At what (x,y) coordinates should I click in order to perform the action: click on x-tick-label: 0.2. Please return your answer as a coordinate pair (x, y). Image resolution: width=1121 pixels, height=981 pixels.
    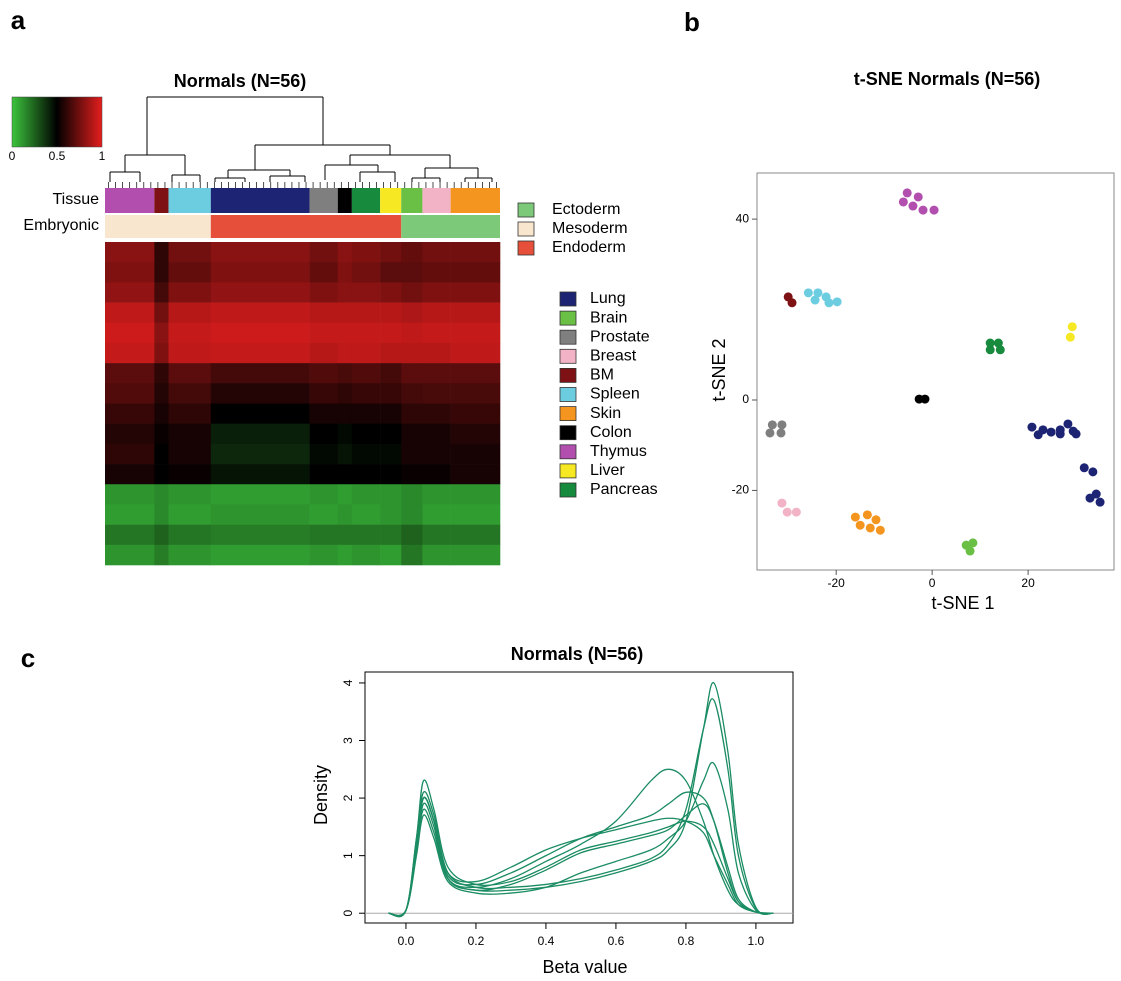
    Looking at the image, I should click on (476, 941).